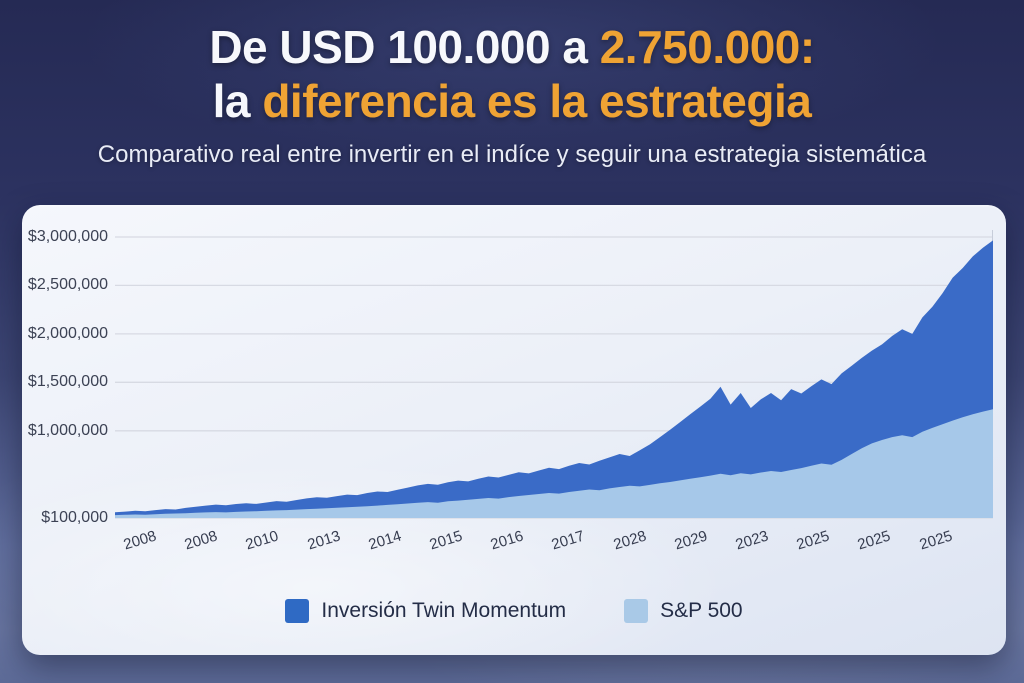  I want to click on title-part-orange2: diferencia es la estrategia, so click(537, 101).